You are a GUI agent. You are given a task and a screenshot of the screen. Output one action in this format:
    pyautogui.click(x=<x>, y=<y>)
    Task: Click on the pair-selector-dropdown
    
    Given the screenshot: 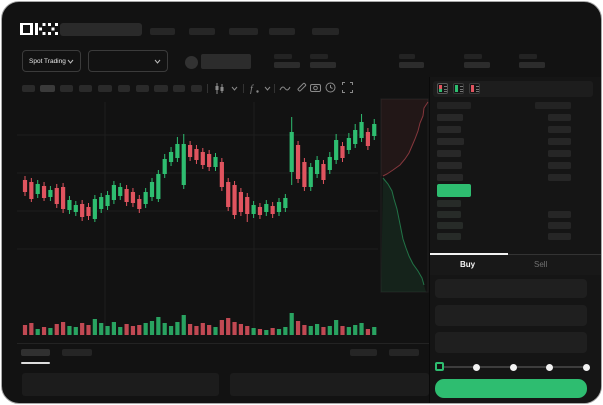 What is the action you would take?
    pyautogui.click(x=128, y=61)
    